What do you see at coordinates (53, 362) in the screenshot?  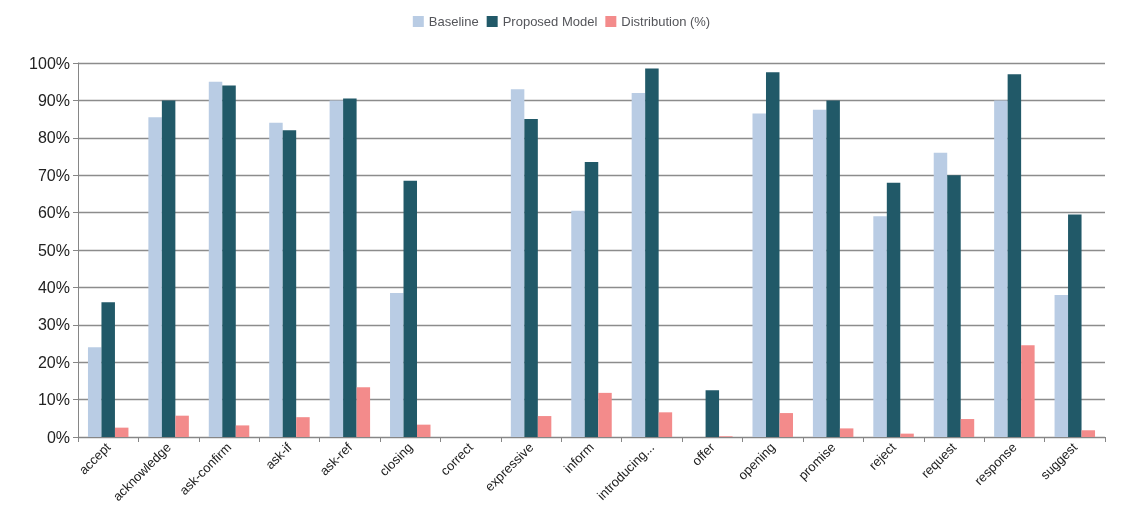 I see `y-tick-label: 20%` at bounding box center [53, 362].